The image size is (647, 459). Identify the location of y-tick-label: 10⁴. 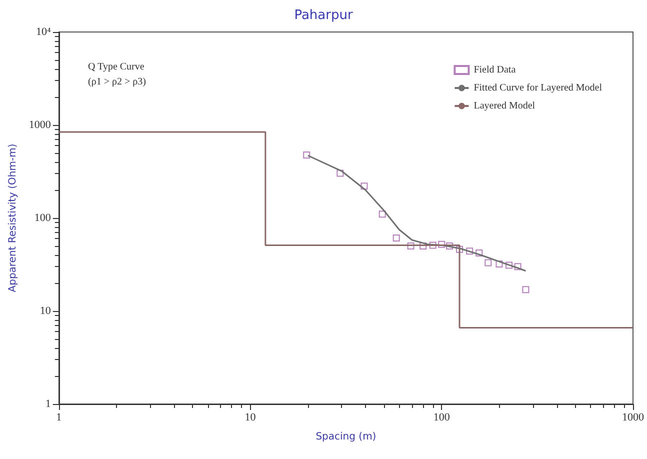
(44, 32).